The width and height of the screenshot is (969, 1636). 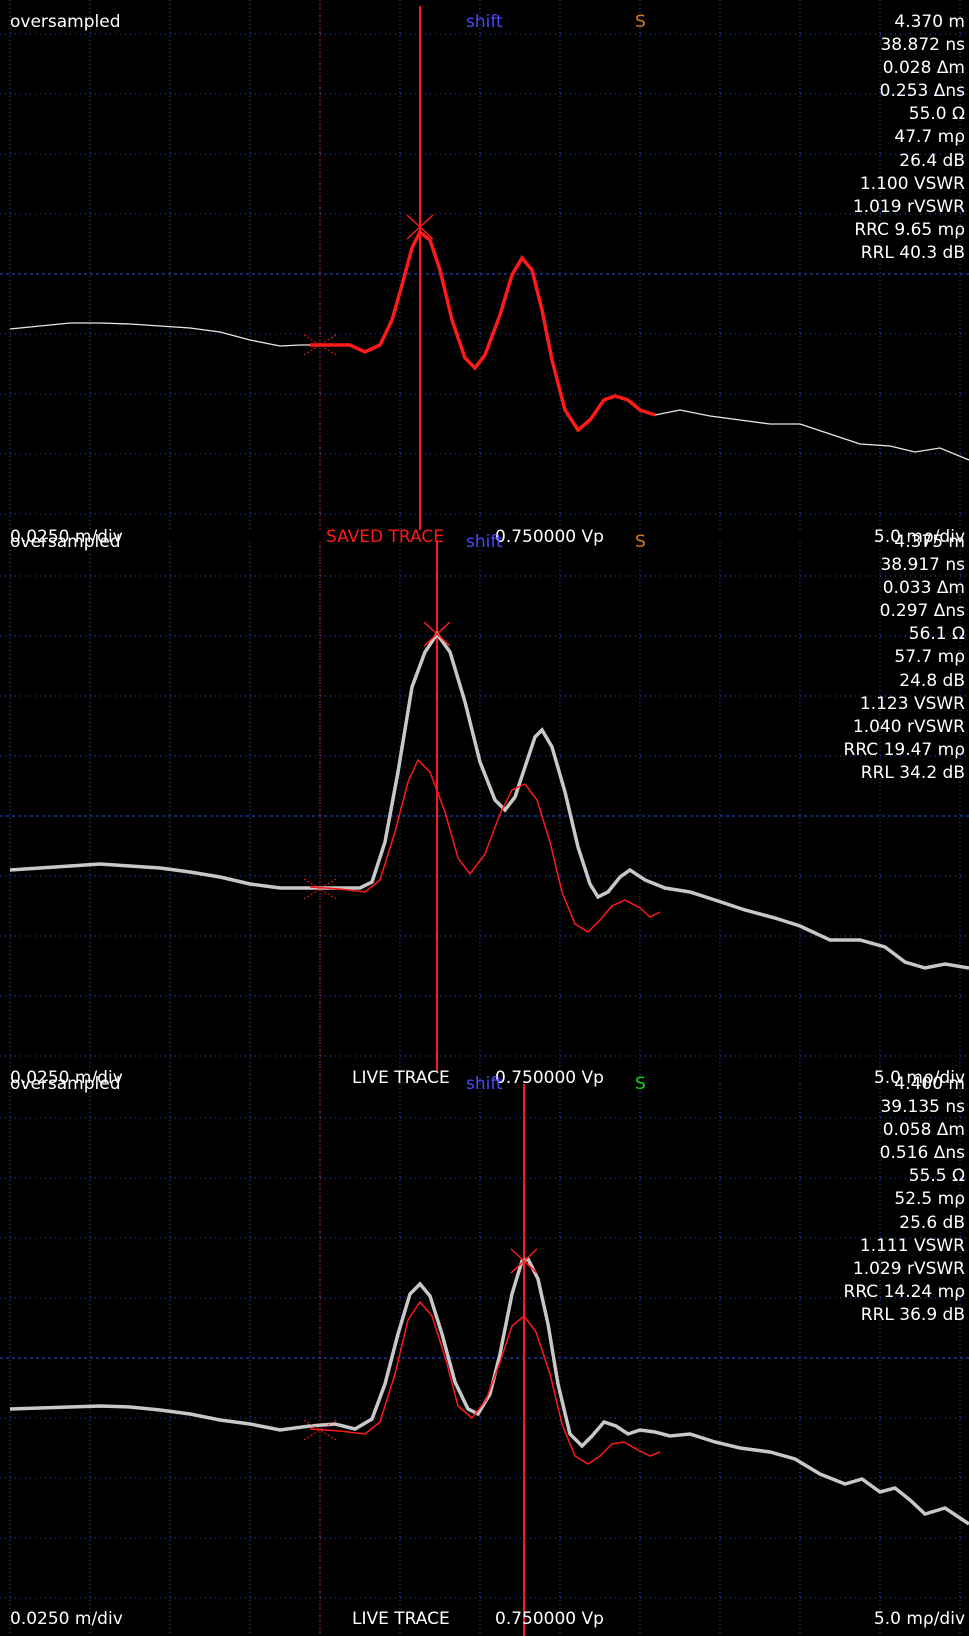 I want to click on readout-rrl: RRL 36.9 dB, so click(x=912, y=1314).